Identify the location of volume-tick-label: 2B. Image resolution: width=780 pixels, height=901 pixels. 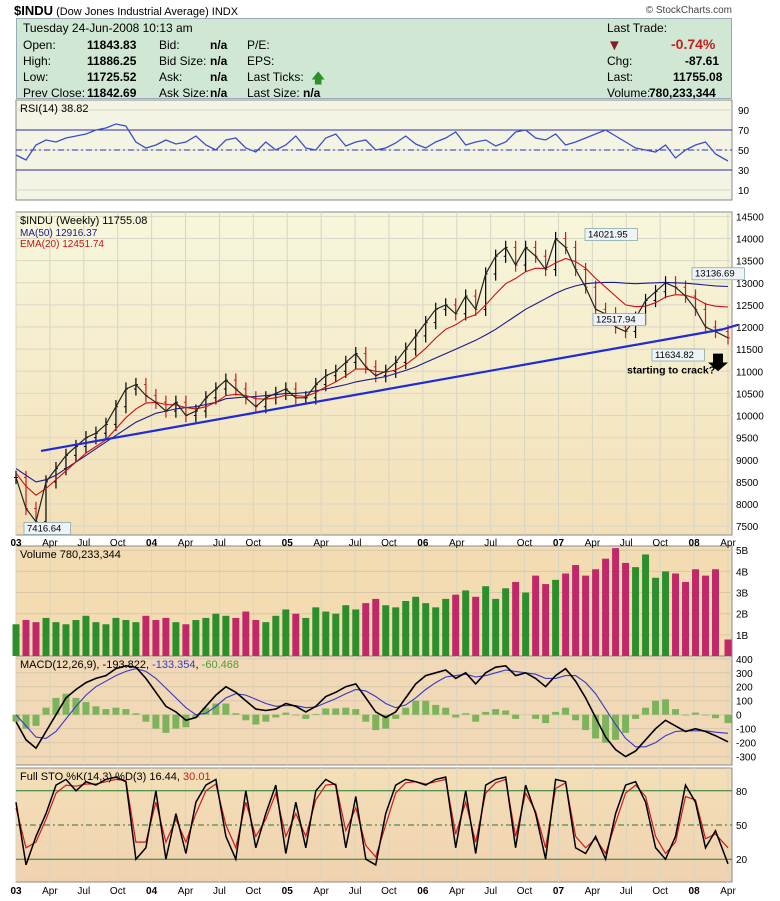
(742, 615).